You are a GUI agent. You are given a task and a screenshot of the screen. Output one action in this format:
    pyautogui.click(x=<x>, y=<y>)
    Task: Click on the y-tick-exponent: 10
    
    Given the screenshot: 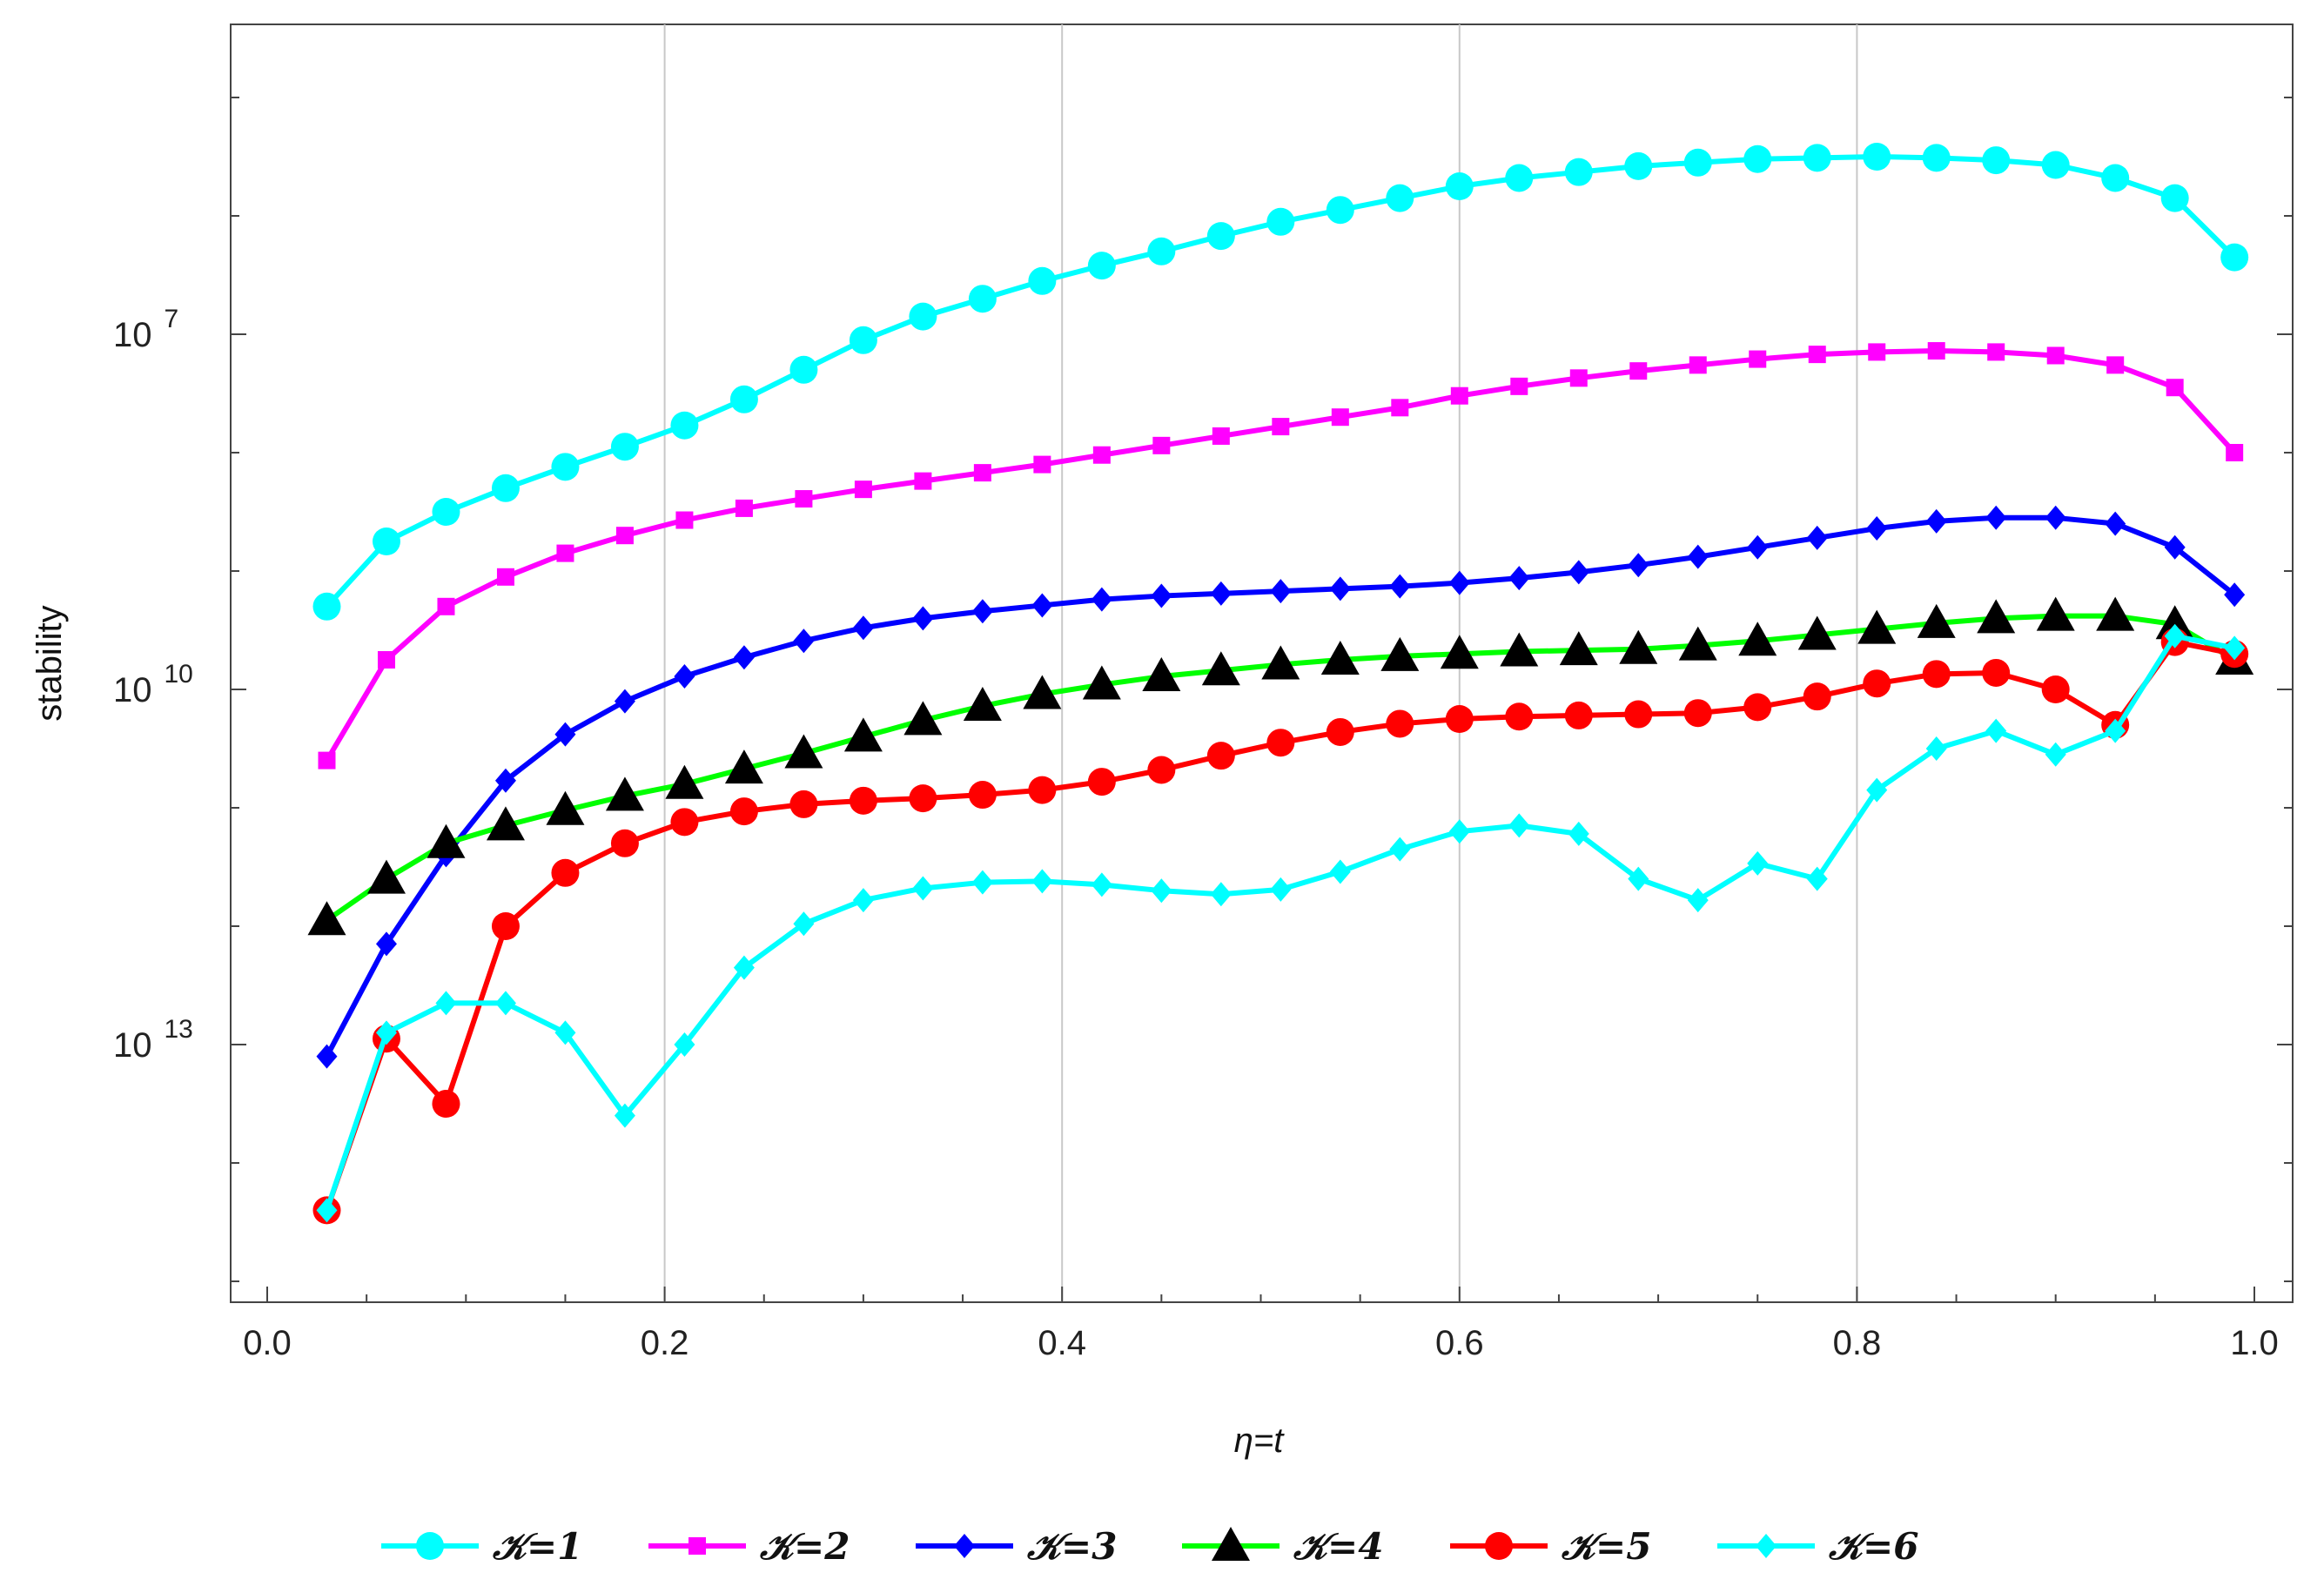 What is the action you would take?
    pyautogui.click(x=179, y=674)
    